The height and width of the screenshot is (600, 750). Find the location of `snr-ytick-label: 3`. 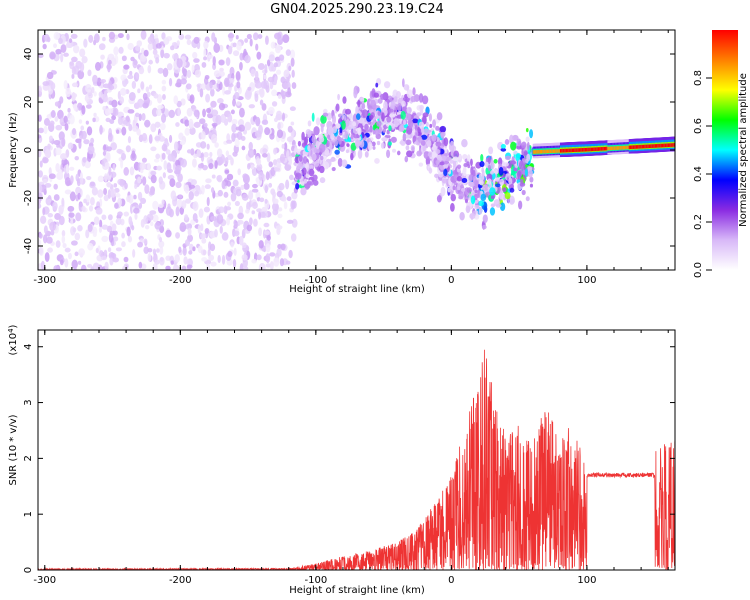

snr-ytick-label: 3 is located at coordinates (28, 402).